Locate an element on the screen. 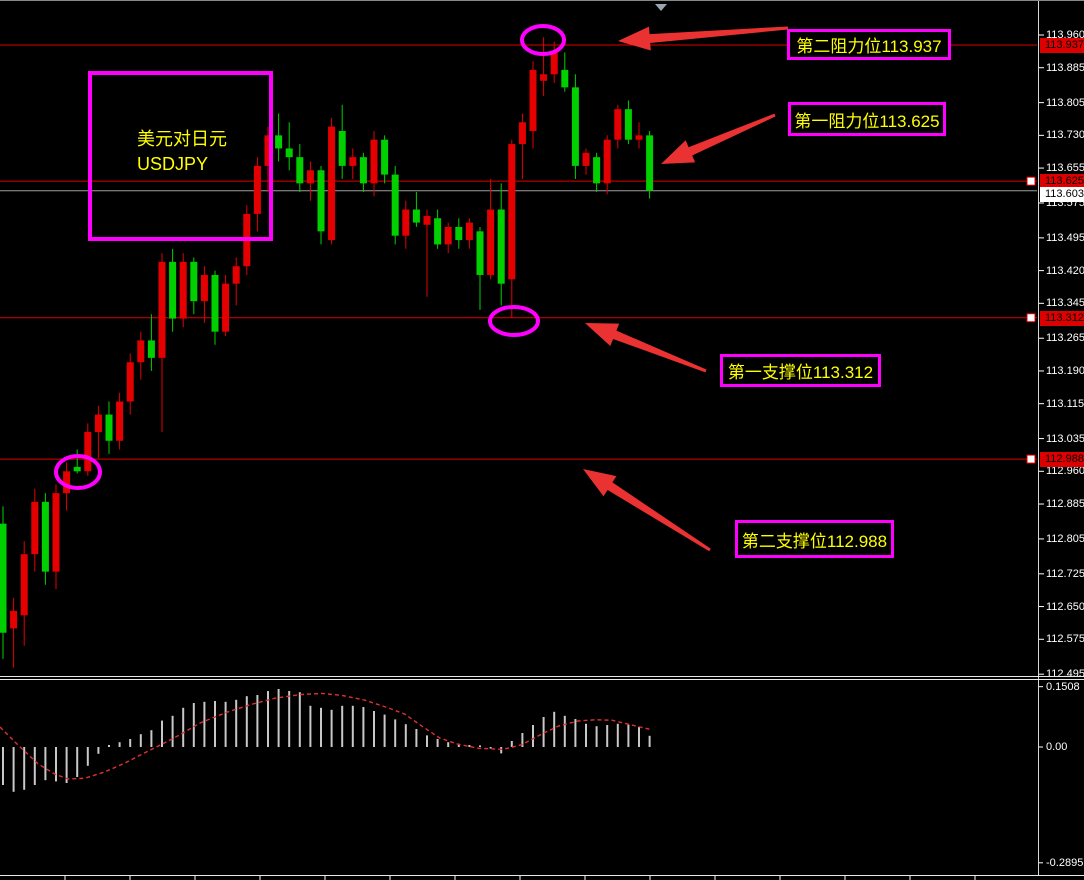 The width and height of the screenshot is (1084, 880). price-tick-label: 113.035 is located at coordinates (1065, 438).